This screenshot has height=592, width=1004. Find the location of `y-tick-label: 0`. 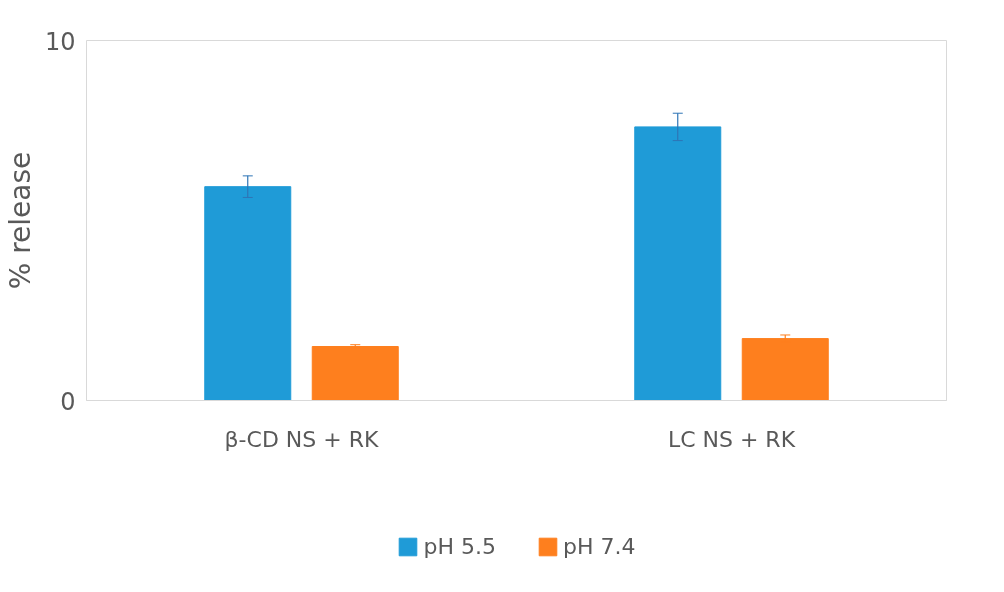

y-tick-label: 0 is located at coordinates (68, 401).